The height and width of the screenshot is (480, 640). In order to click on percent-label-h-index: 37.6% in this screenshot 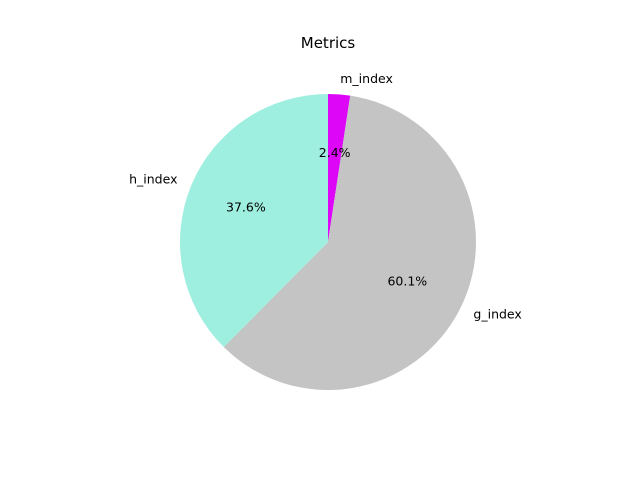, I will do `click(246, 207)`.